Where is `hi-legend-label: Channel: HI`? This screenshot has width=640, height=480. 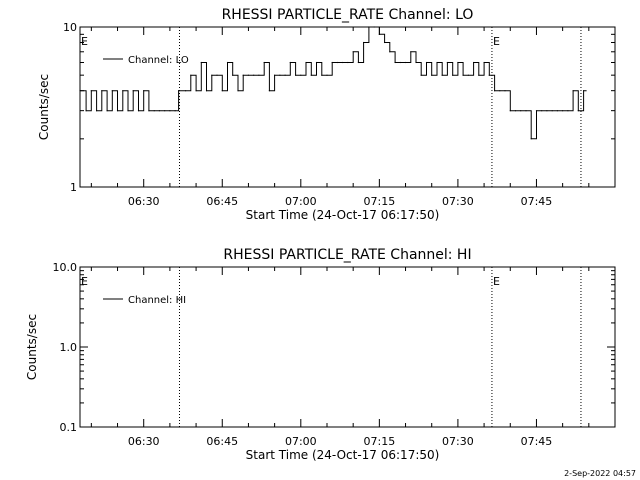
hi-legend-label: Channel: HI is located at coordinates (157, 300).